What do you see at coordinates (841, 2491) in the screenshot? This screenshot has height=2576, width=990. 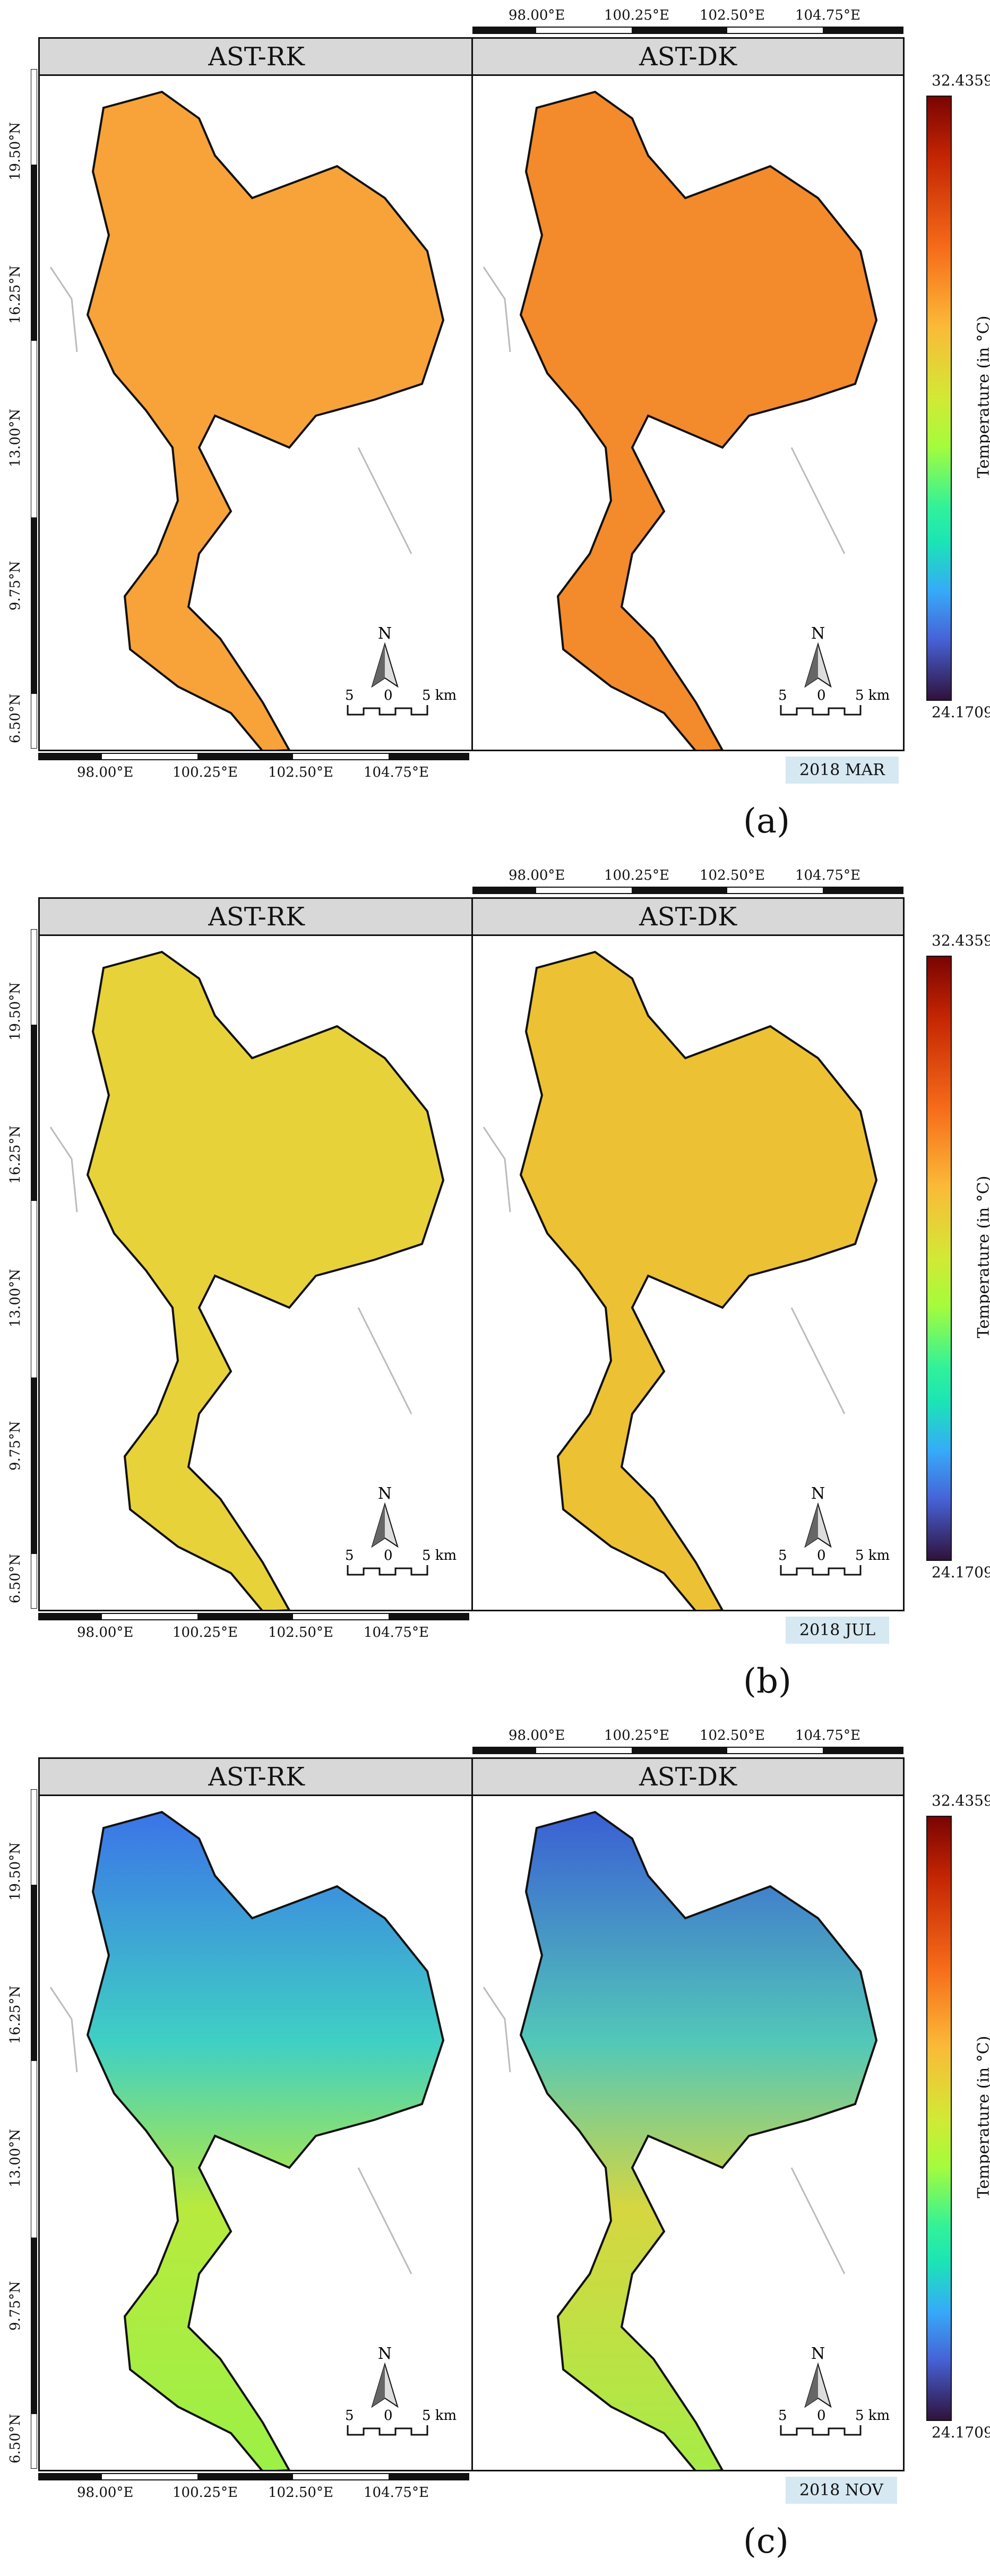 I see `date-badge: 2018 NOV` at bounding box center [841, 2491].